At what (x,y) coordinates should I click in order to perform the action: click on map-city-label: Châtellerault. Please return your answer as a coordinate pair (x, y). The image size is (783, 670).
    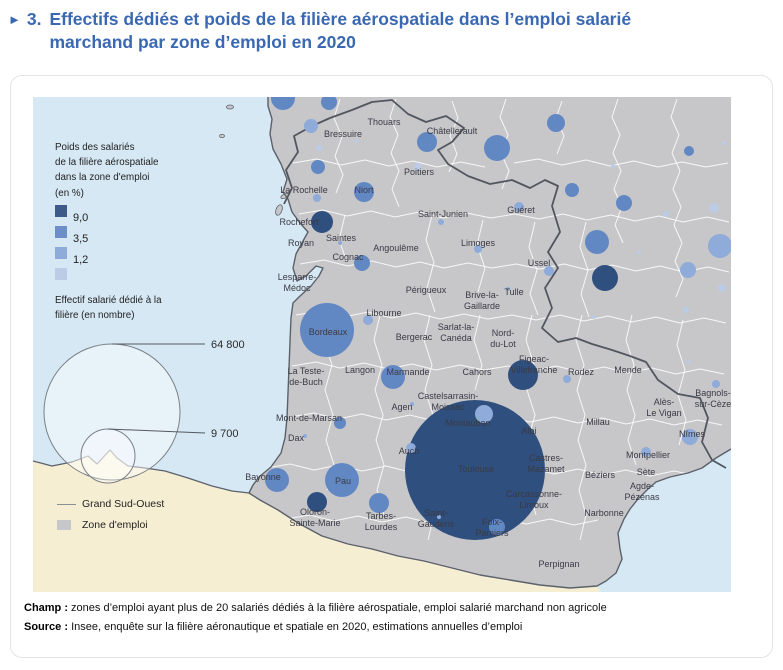
    Looking at the image, I should click on (452, 131).